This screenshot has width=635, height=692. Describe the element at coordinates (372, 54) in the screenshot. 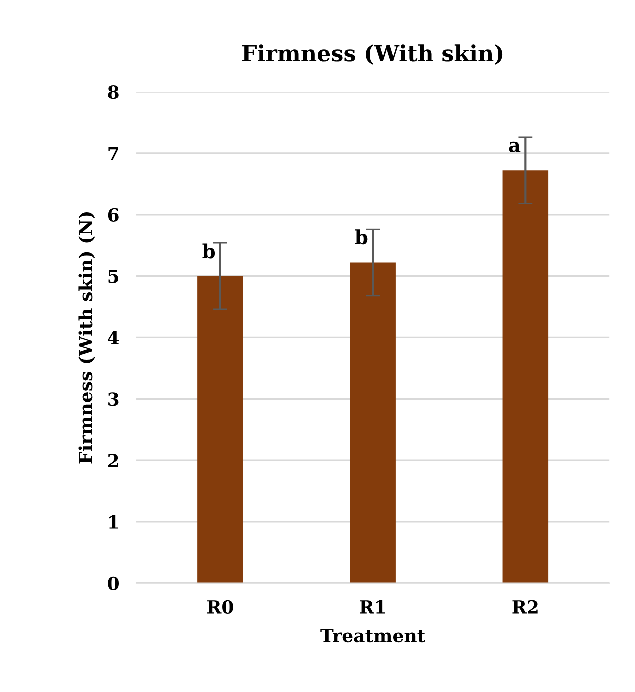

I see `chart-title: Firmness (With skin)` at that location.